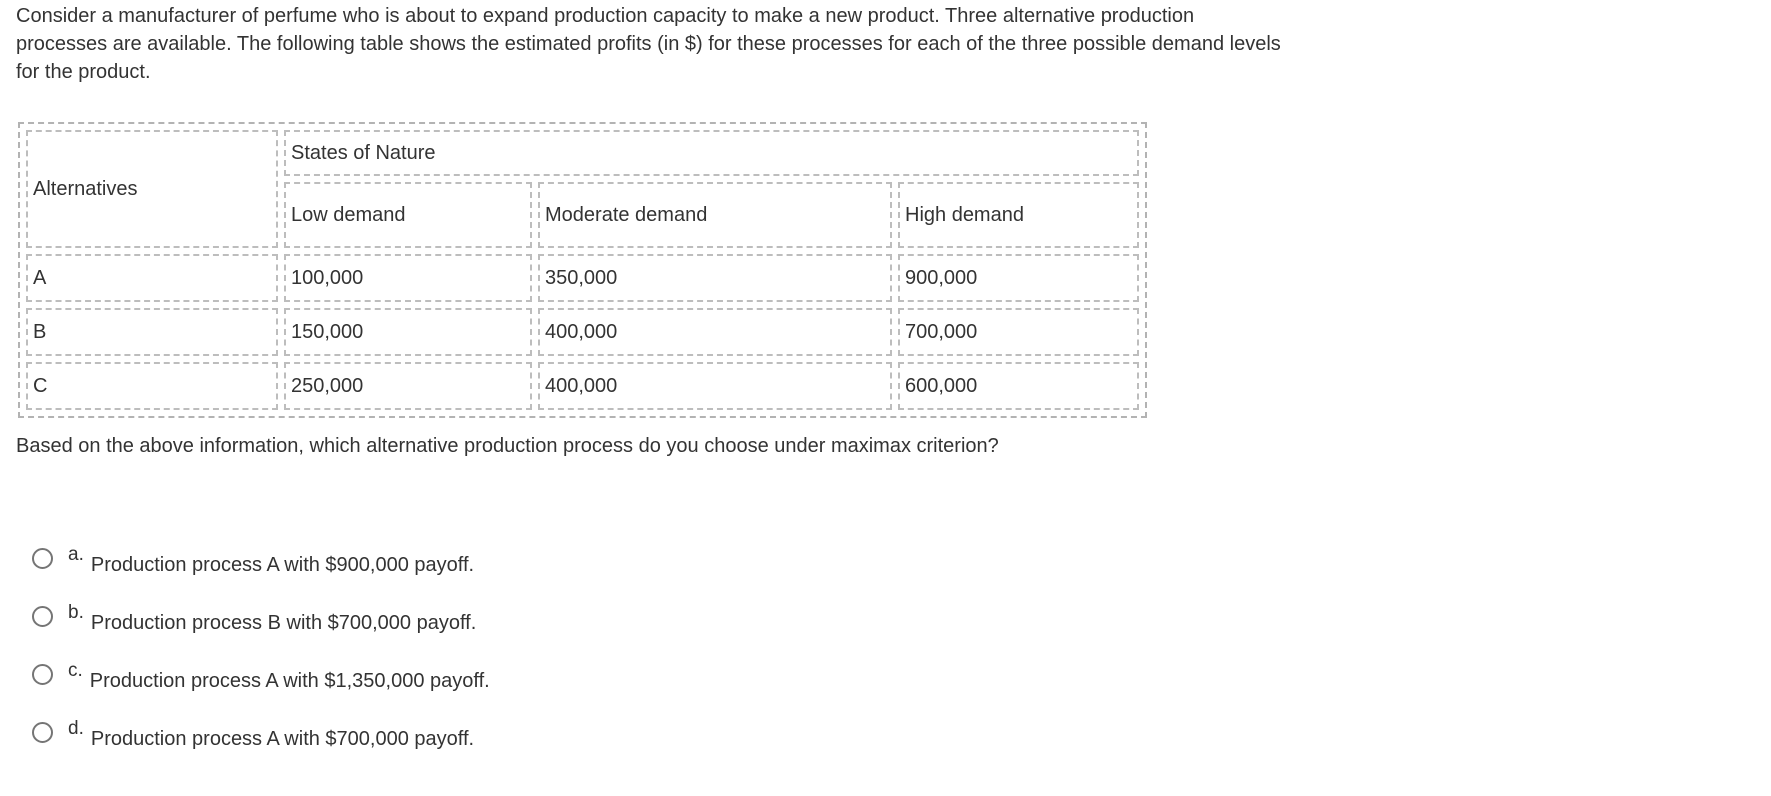 The image size is (1771, 796). I want to click on column-header-high-demand: High demand, so click(1018, 215).